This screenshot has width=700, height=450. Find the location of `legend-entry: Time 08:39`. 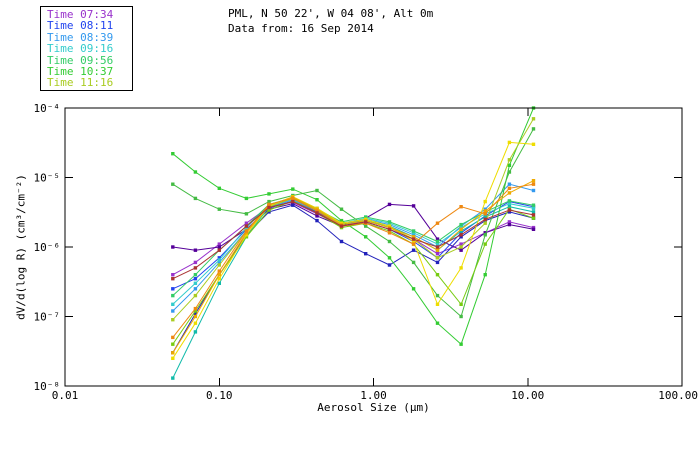

legend-entry: Time 08:39 is located at coordinates (80, 37).